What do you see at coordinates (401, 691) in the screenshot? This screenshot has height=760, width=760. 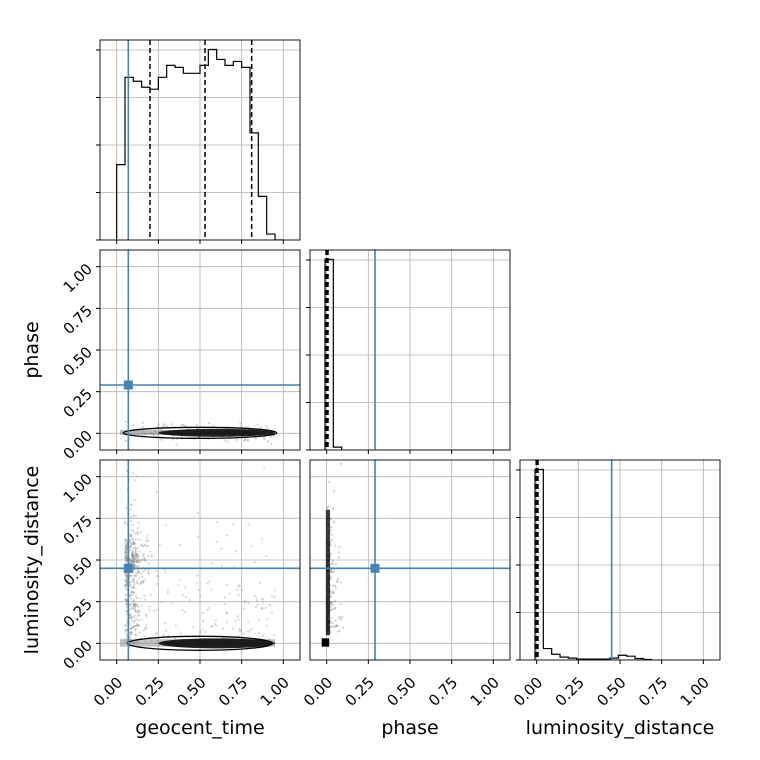 I see `x-tick-label: 0.50` at bounding box center [401, 691].